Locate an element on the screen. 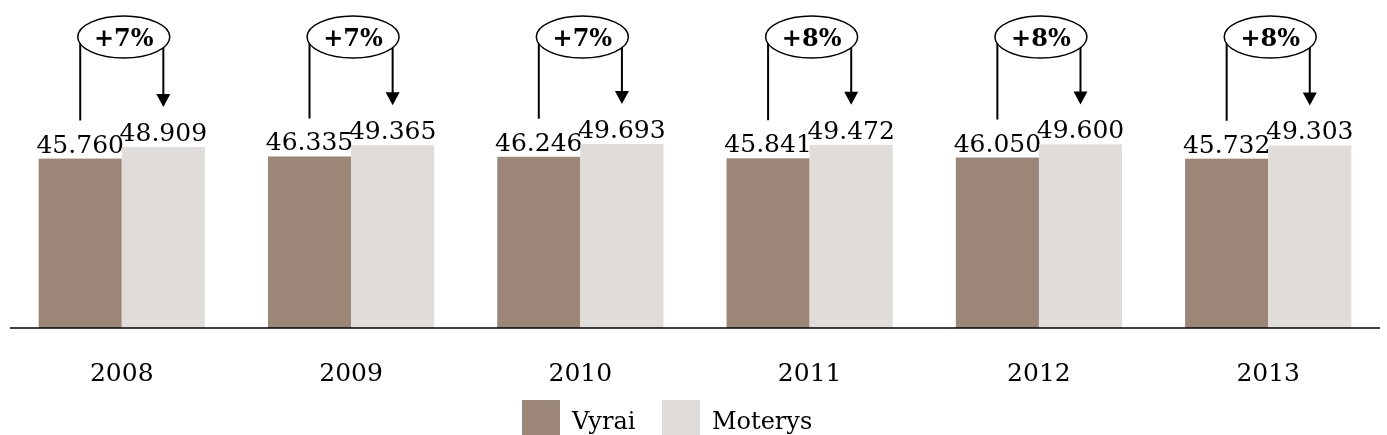 The width and height of the screenshot is (1387, 435). legend-label: Moterys is located at coordinates (762, 421).